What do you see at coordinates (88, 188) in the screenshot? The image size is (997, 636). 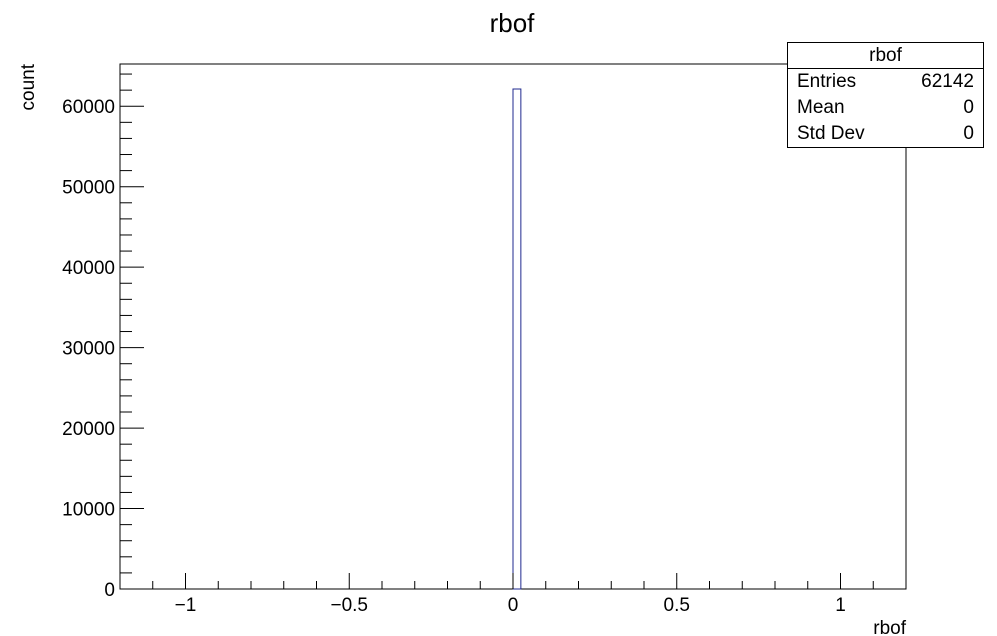 I see `y-tick-label: 50000` at bounding box center [88, 188].